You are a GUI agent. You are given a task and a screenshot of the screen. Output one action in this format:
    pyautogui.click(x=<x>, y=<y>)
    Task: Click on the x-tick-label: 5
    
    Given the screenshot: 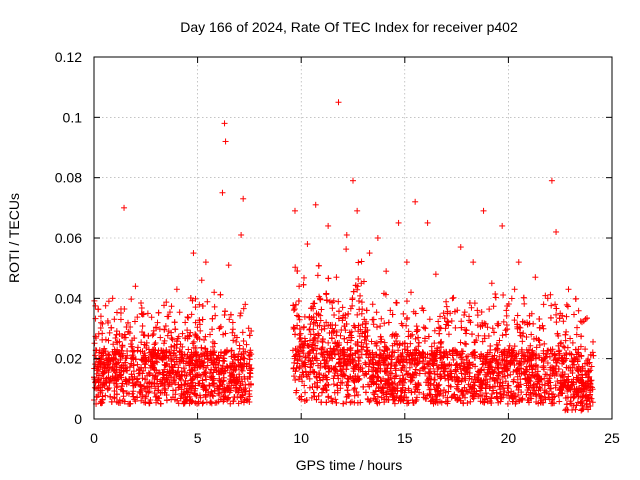 What is the action you would take?
    pyautogui.click(x=198, y=438)
    